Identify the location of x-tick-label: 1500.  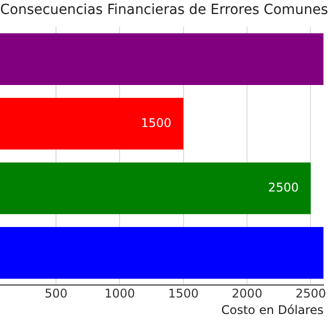
(183, 293).